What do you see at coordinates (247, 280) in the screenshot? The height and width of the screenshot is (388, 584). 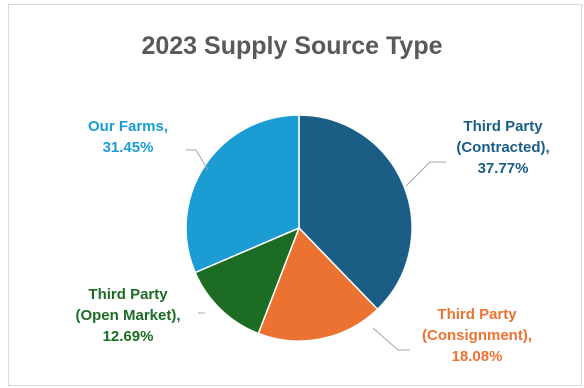 I see `pie-slice-third-party-open-market` at bounding box center [247, 280].